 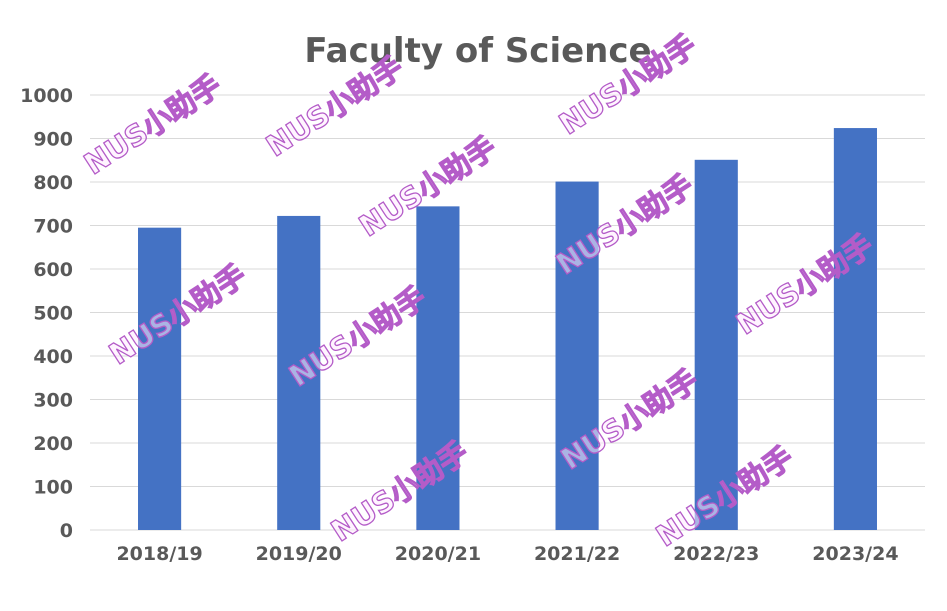 I want to click on y-axis-tick-labels: 0 100 200 300 400 500 600 700 800 900 1000, so click(x=46, y=313).